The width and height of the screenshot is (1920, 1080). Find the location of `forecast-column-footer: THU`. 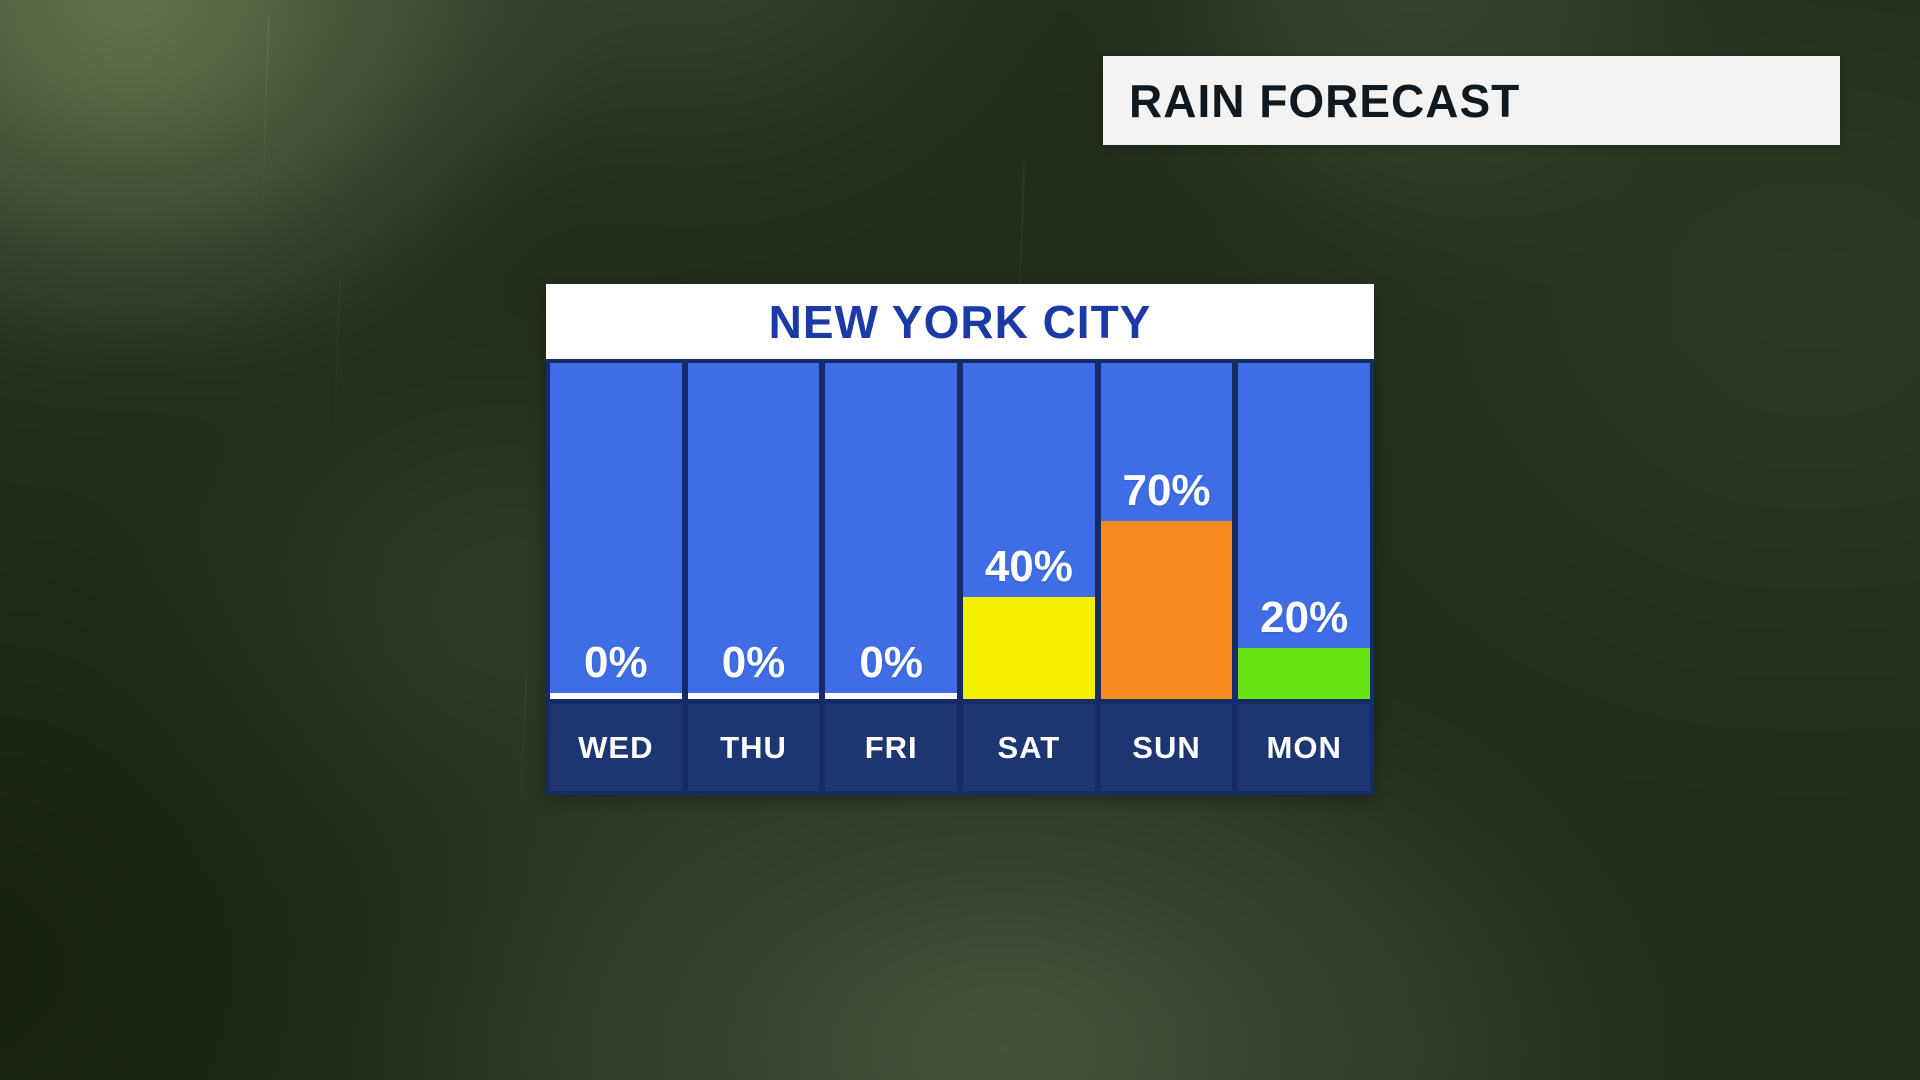

forecast-column-footer: THU is located at coordinates (753, 745).